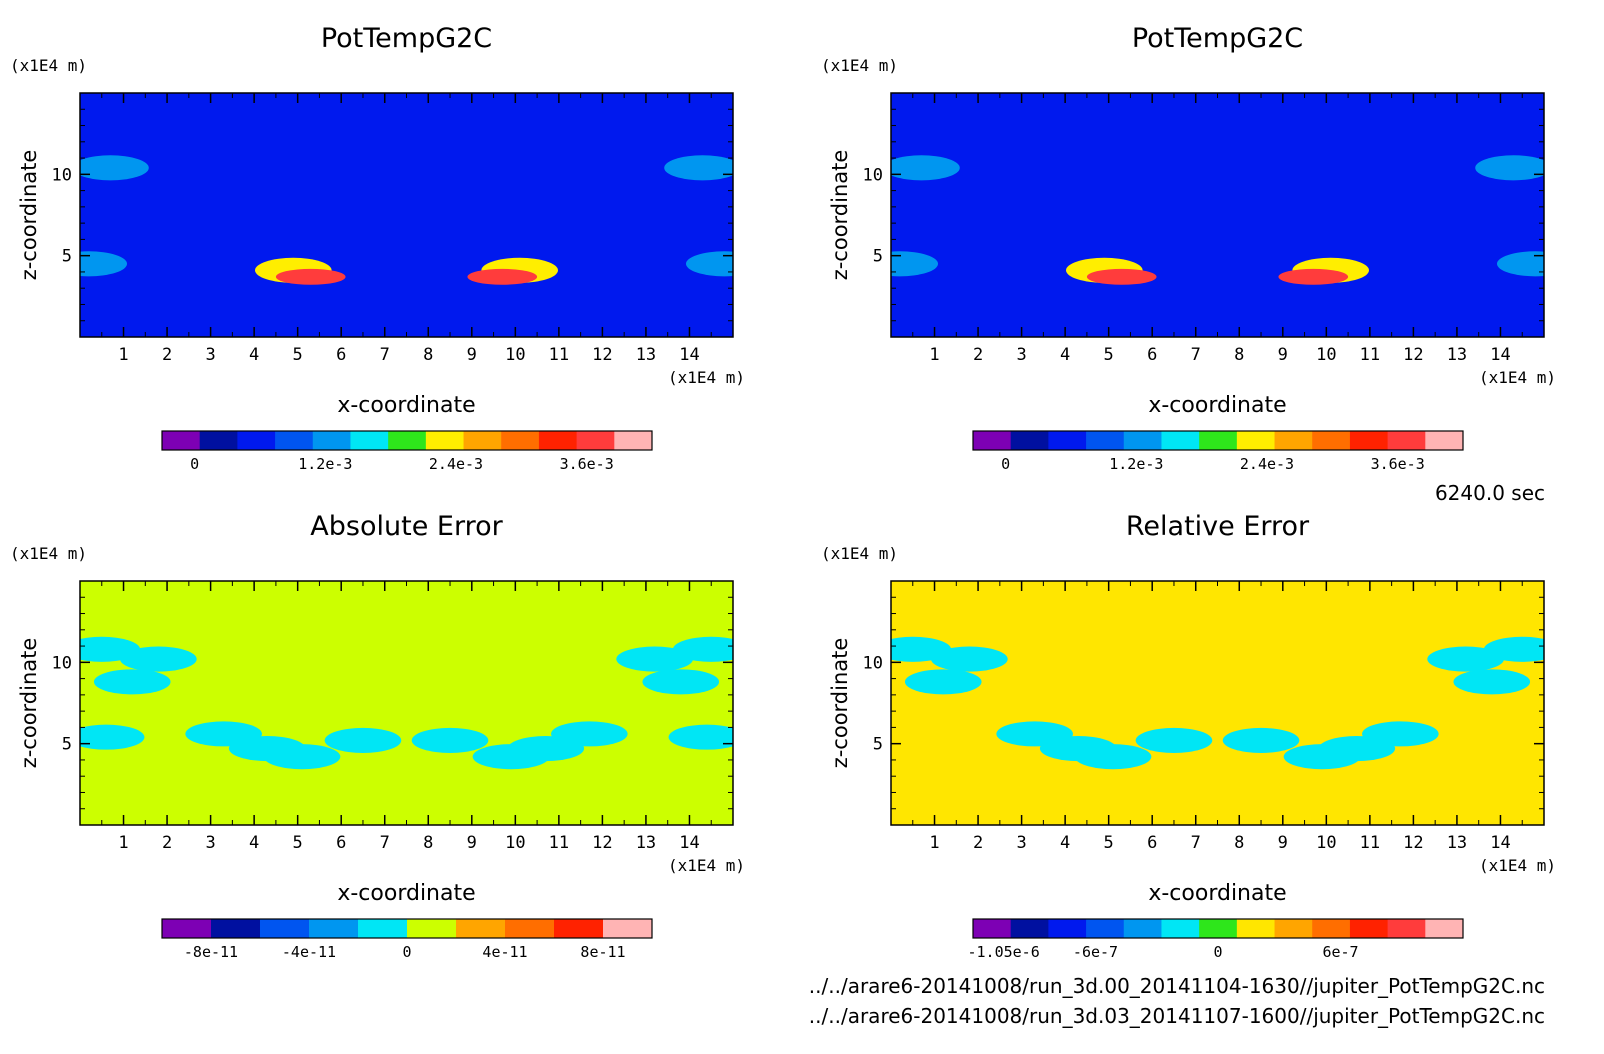 The image size is (1604, 1054). What do you see at coordinates (407, 939) in the screenshot?
I see `colorbar: -8e-11 -4e-11 0 4e-11 8e-11` at bounding box center [407, 939].